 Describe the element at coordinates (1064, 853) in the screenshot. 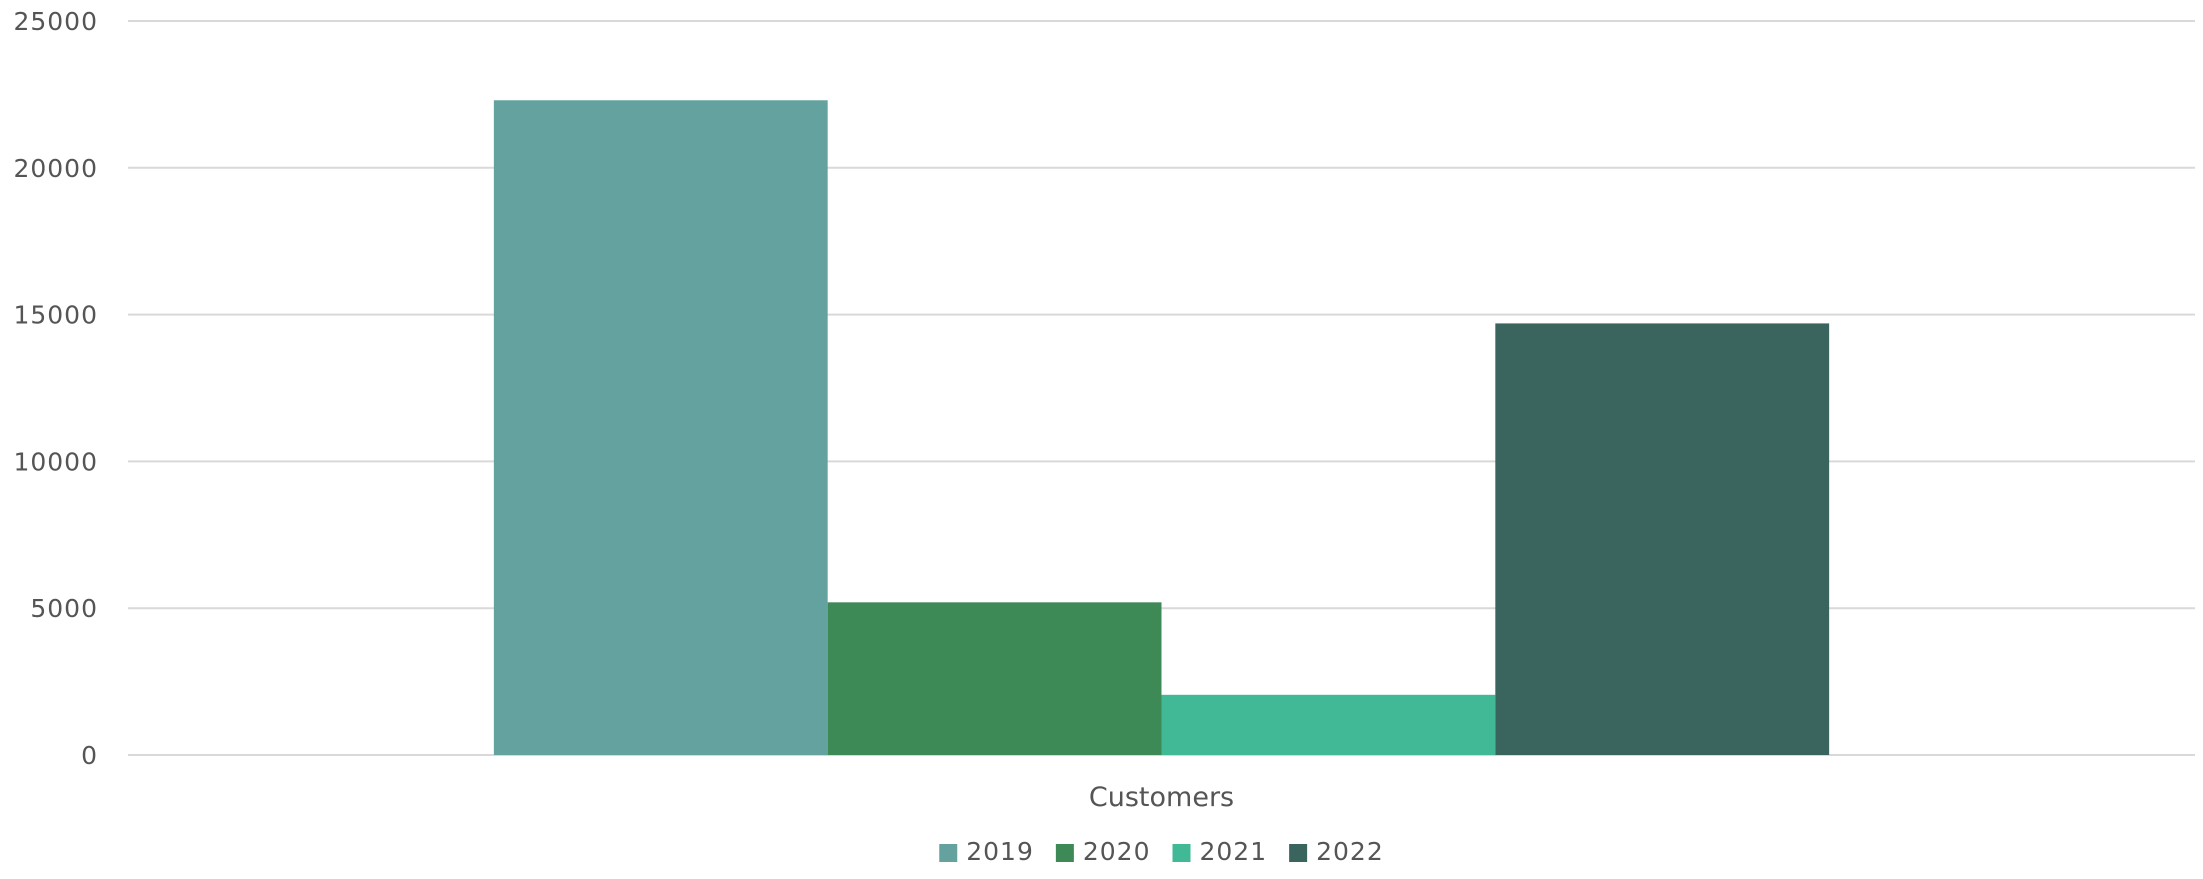

I see `legend-swatch-2020` at that location.